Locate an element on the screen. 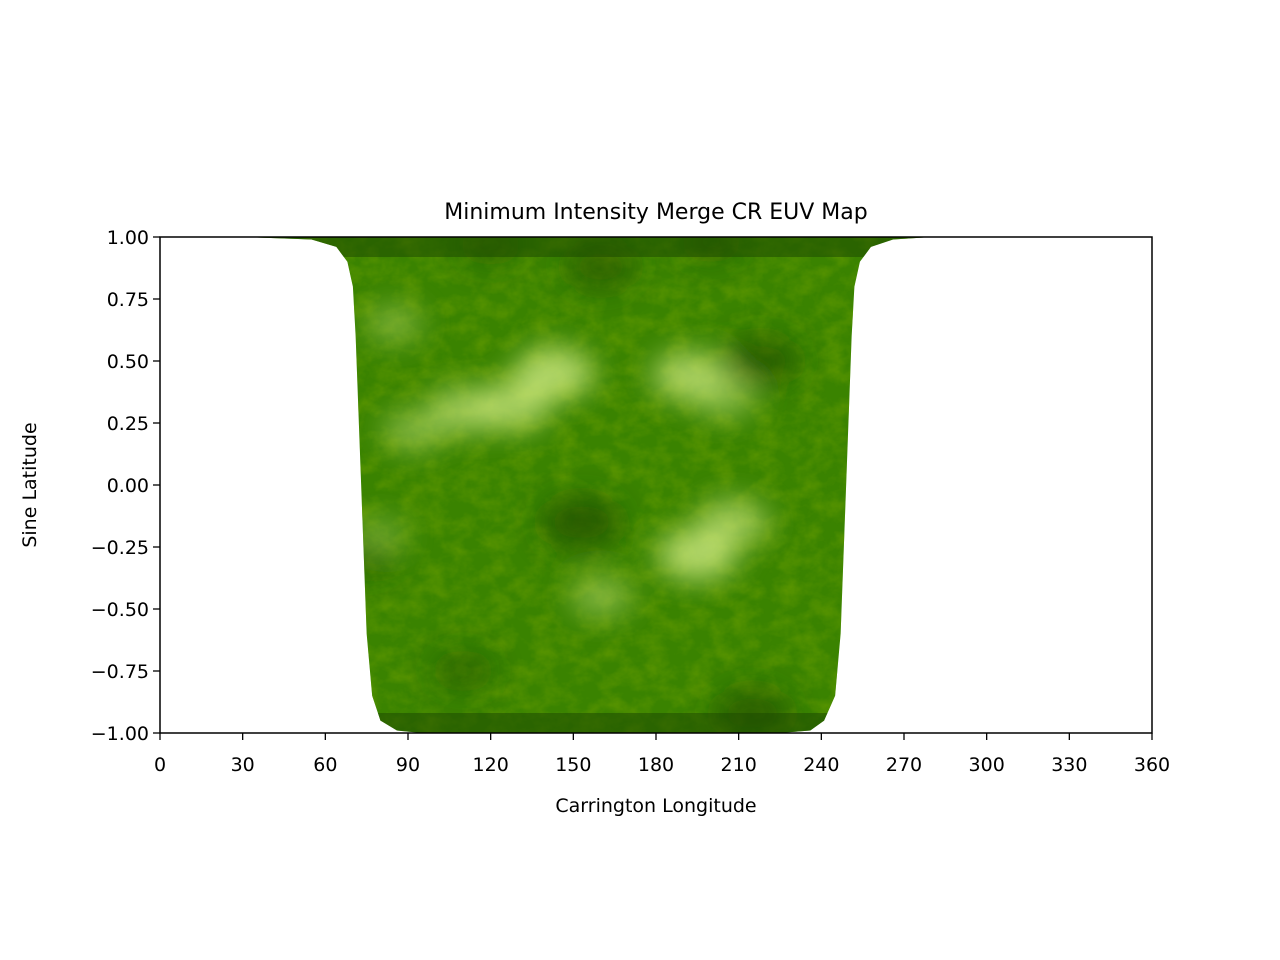 This screenshot has width=1280, height=960. x-tick-label: 180 is located at coordinates (656, 765).